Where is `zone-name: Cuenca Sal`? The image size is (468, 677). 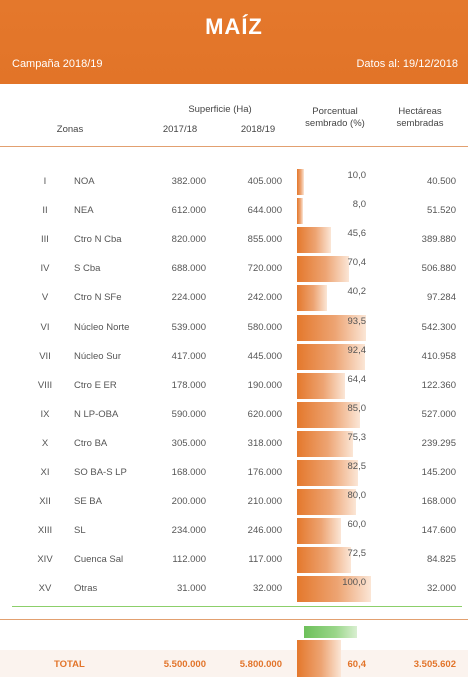 zone-name: Cuenca Sal is located at coordinates (99, 560).